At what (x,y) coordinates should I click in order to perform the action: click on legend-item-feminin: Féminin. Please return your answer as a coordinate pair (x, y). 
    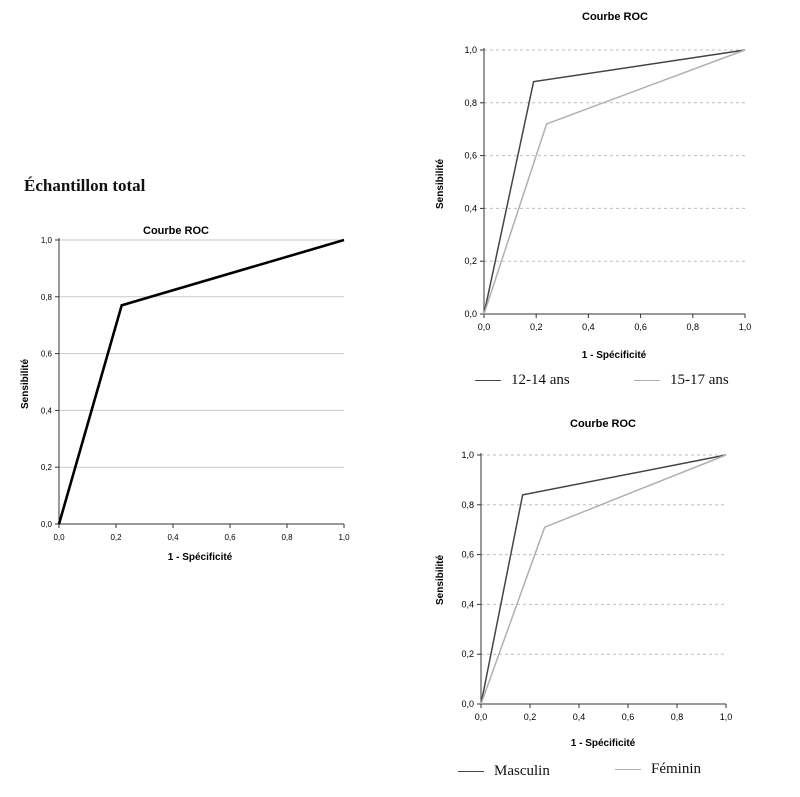
    Looking at the image, I should click on (658, 769).